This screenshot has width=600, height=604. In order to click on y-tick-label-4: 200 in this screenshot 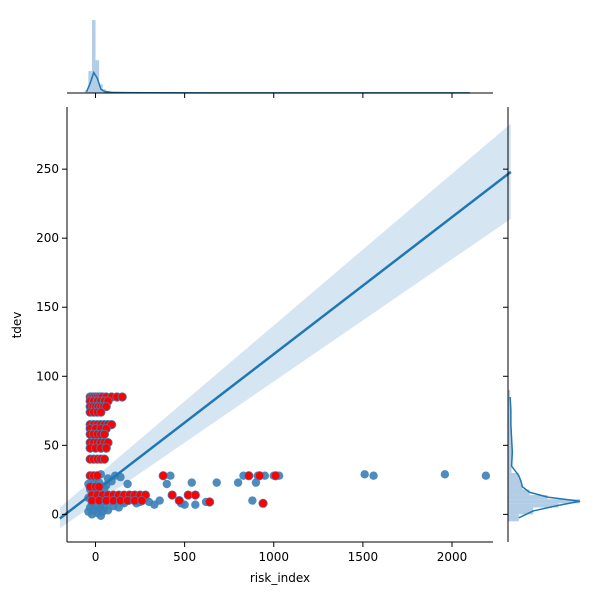, I will do `click(47, 238)`.